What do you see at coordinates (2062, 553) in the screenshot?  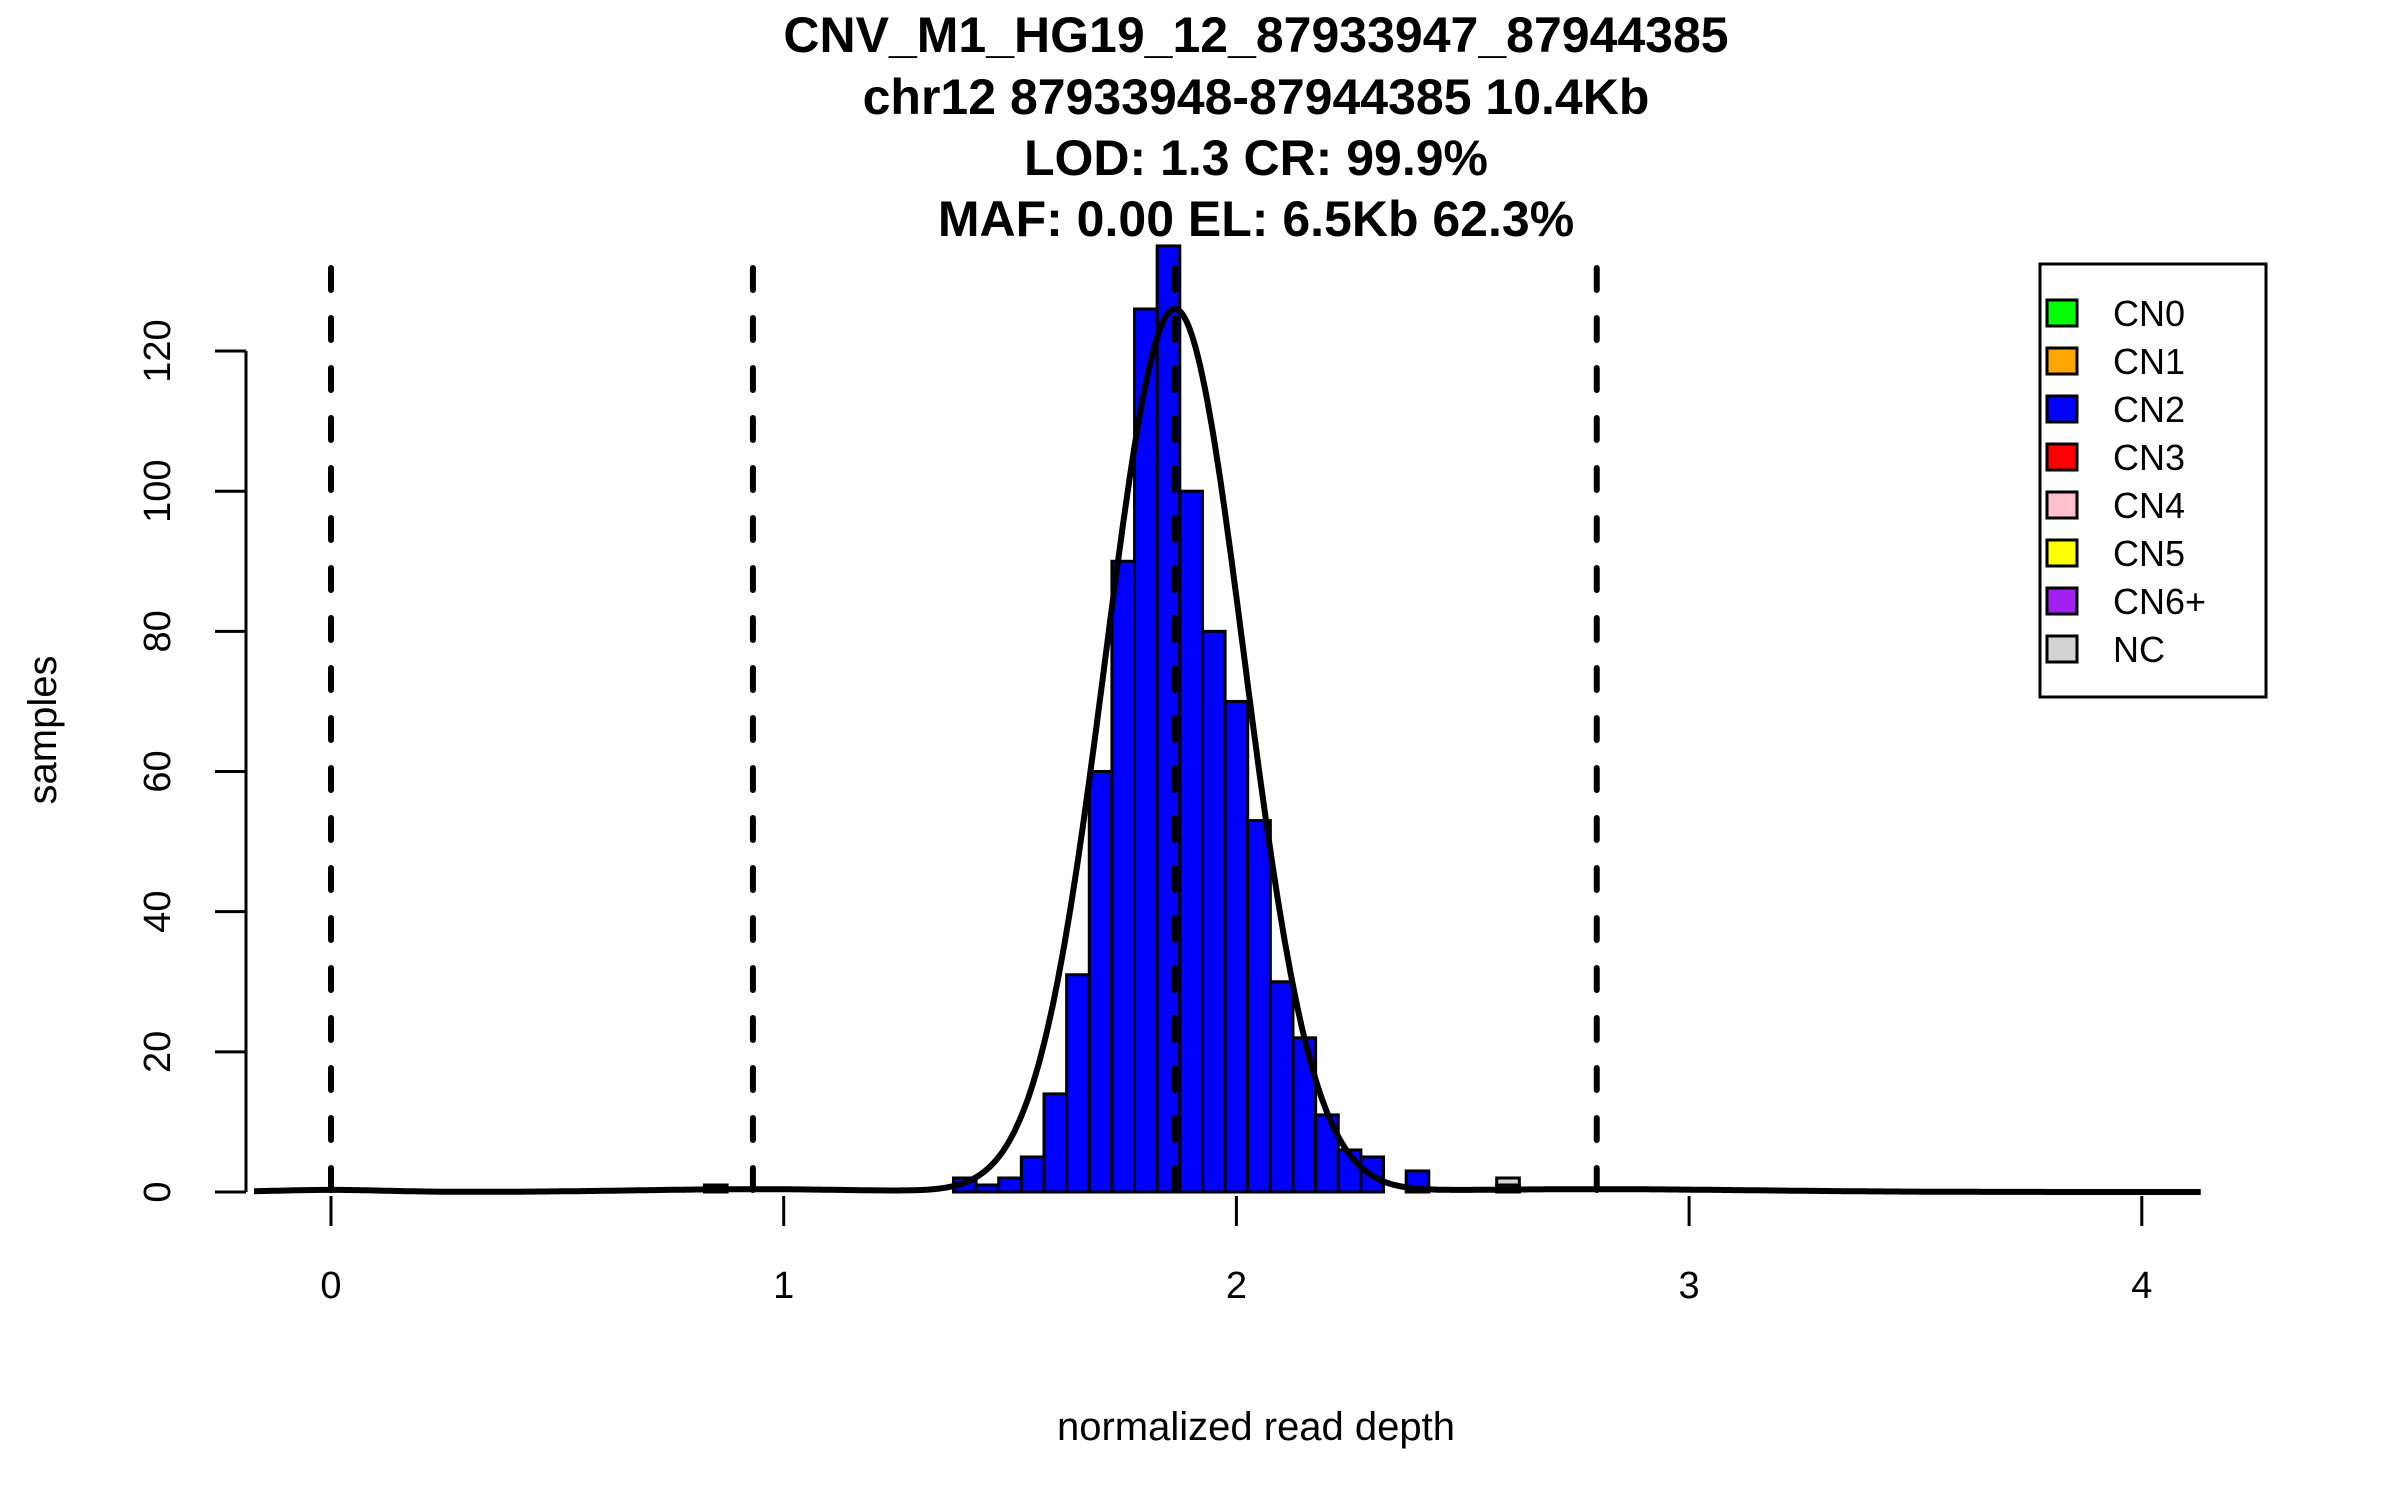 I see `legend-swatch-cn5` at bounding box center [2062, 553].